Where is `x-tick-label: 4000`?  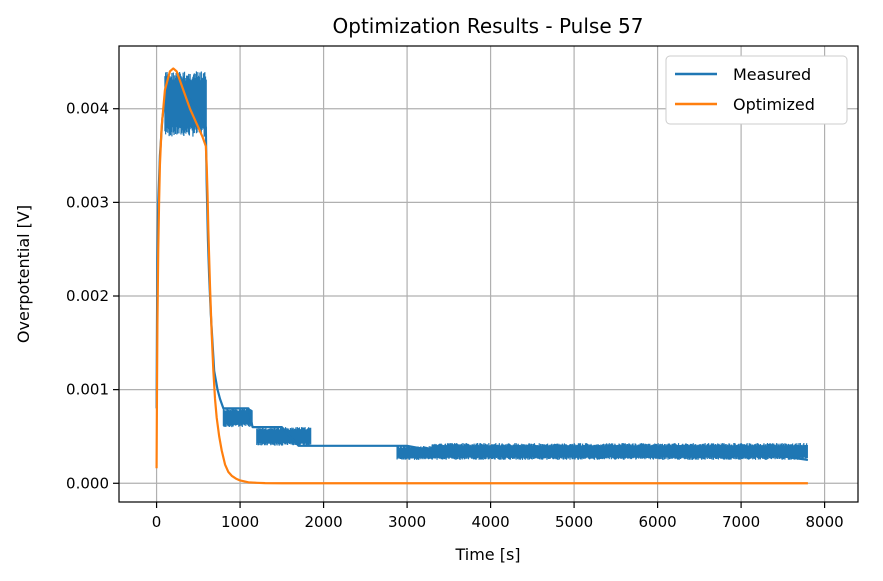 x-tick-label: 4000 is located at coordinates (490, 522).